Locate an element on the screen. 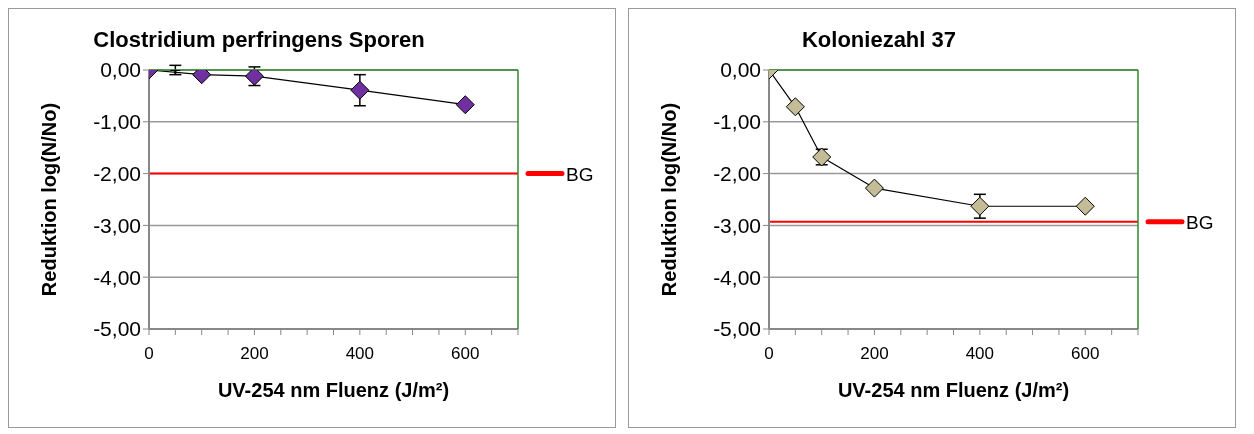 The height and width of the screenshot is (434, 1254). chart-title: Clostridium perfringens Sporen is located at coordinates (259, 40).